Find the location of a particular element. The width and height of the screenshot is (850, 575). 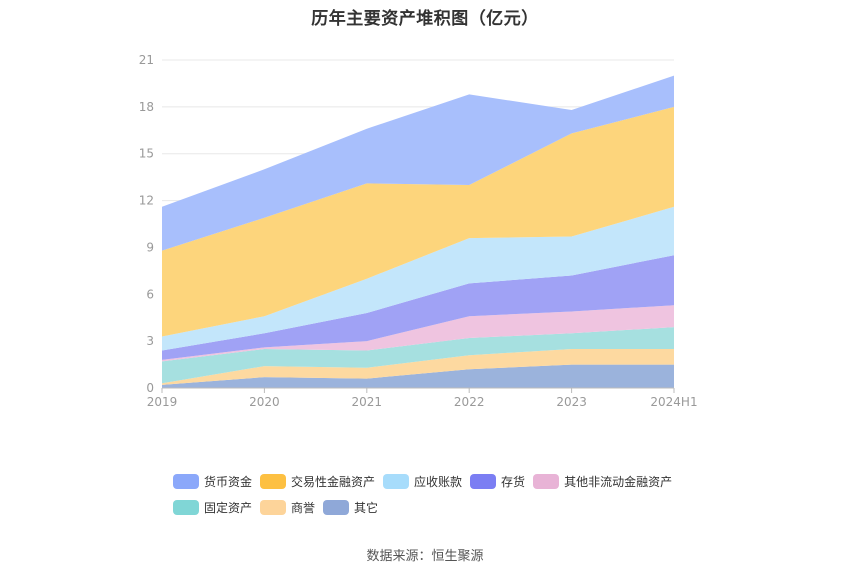

legend-item: 其它 is located at coordinates (350, 507).